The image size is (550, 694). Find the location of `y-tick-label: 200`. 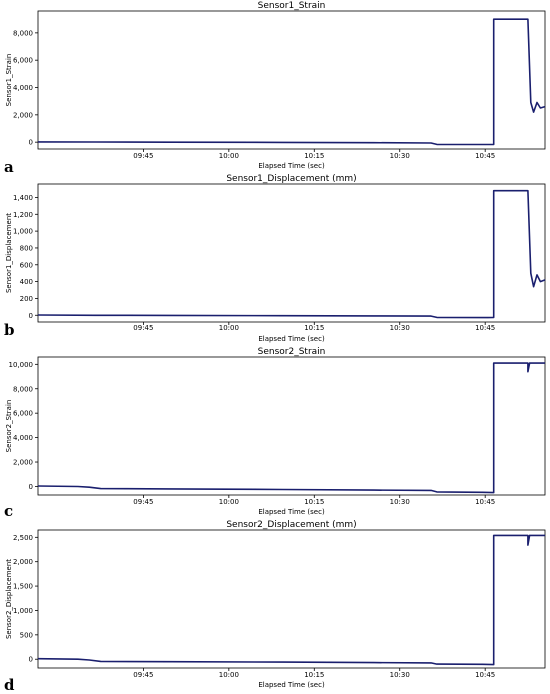

y-tick-label: 200 is located at coordinates (26, 299).